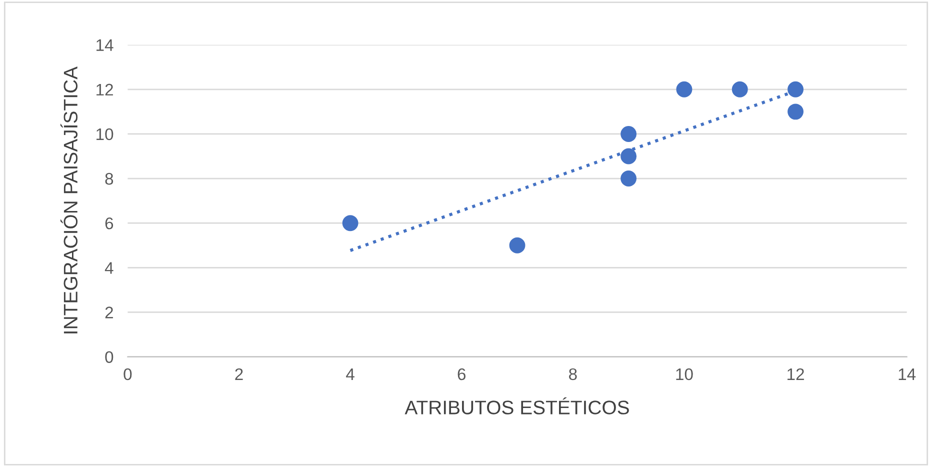 The width and height of the screenshot is (932, 467). What do you see at coordinates (239, 374) in the screenshot?
I see `x-tick-label: 2` at bounding box center [239, 374].